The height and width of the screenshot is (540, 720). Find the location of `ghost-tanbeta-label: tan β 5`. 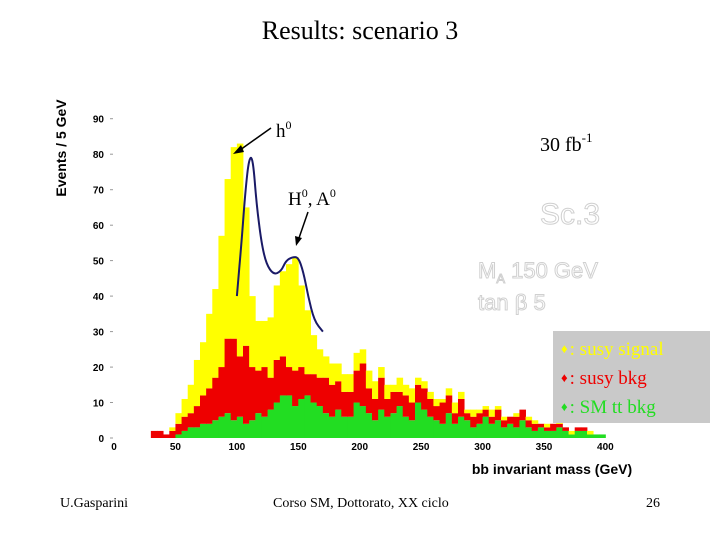

ghost-tanbeta-label: tan β 5 is located at coordinates (512, 302).